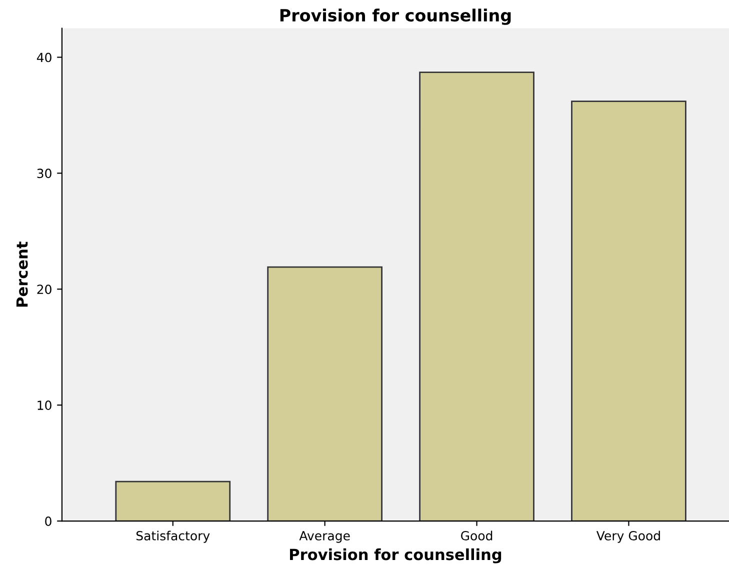 This screenshot has height=577, width=729. What do you see at coordinates (476, 535) in the screenshot?
I see `x-tick-label: Good` at bounding box center [476, 535].